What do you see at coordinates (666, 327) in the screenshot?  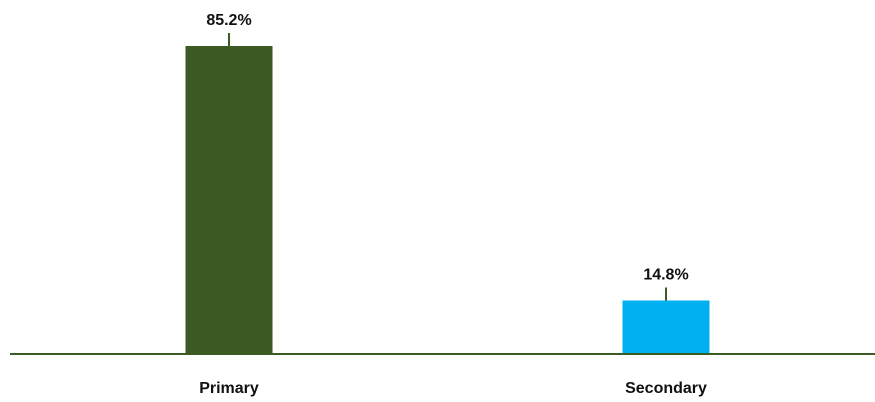 I see `bar-secondary` at bounding box center [666, 327].